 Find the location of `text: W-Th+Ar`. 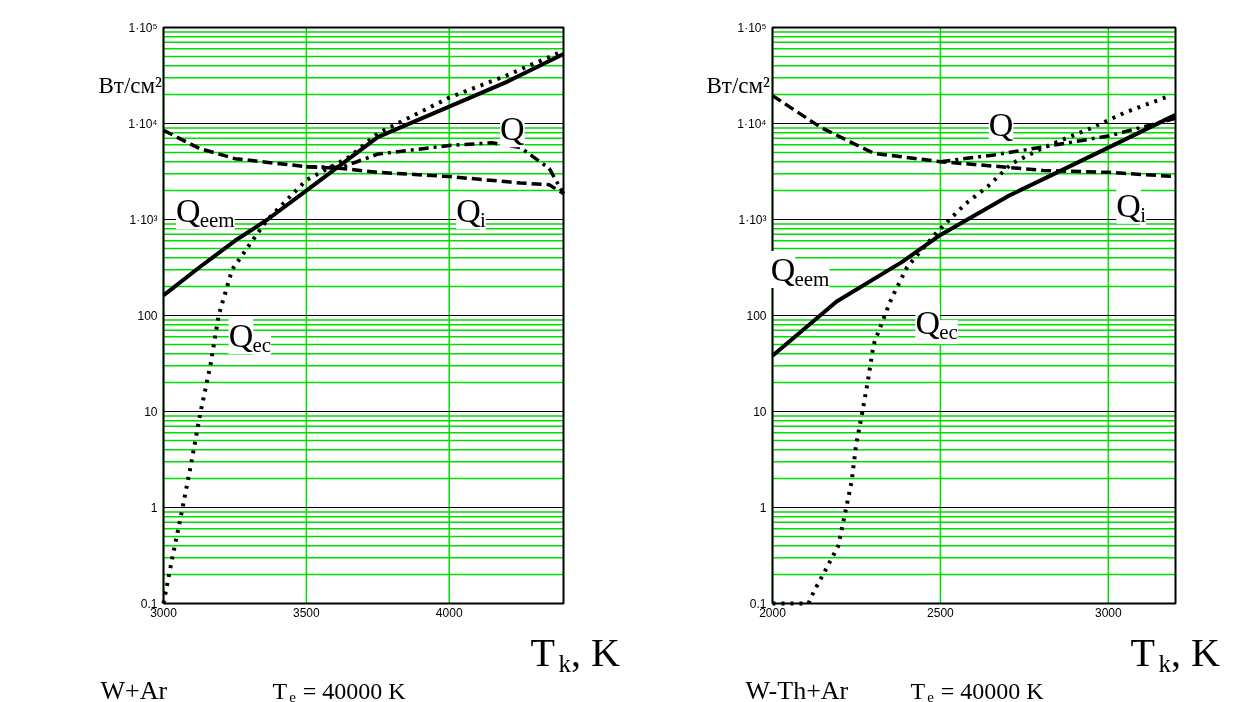

text: W-Th+Ar is located at coordinates (797, 689).